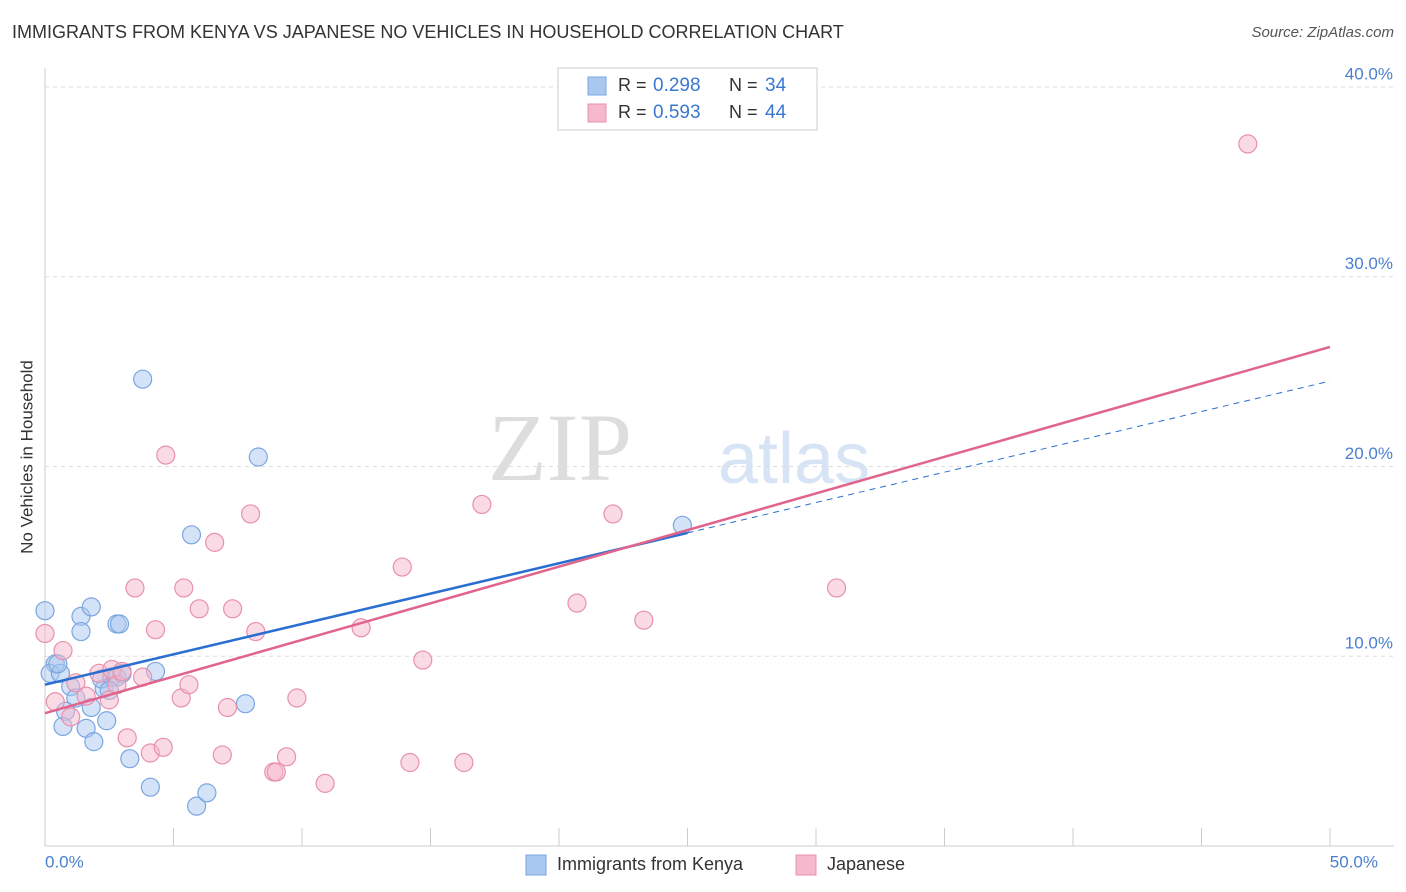 This screenshot has width=1406, height=892. What do you see at coordinates (64, 861) in the screenshot?
I see `x-tick-label: 0.0%` at bounding box center [64, 861].